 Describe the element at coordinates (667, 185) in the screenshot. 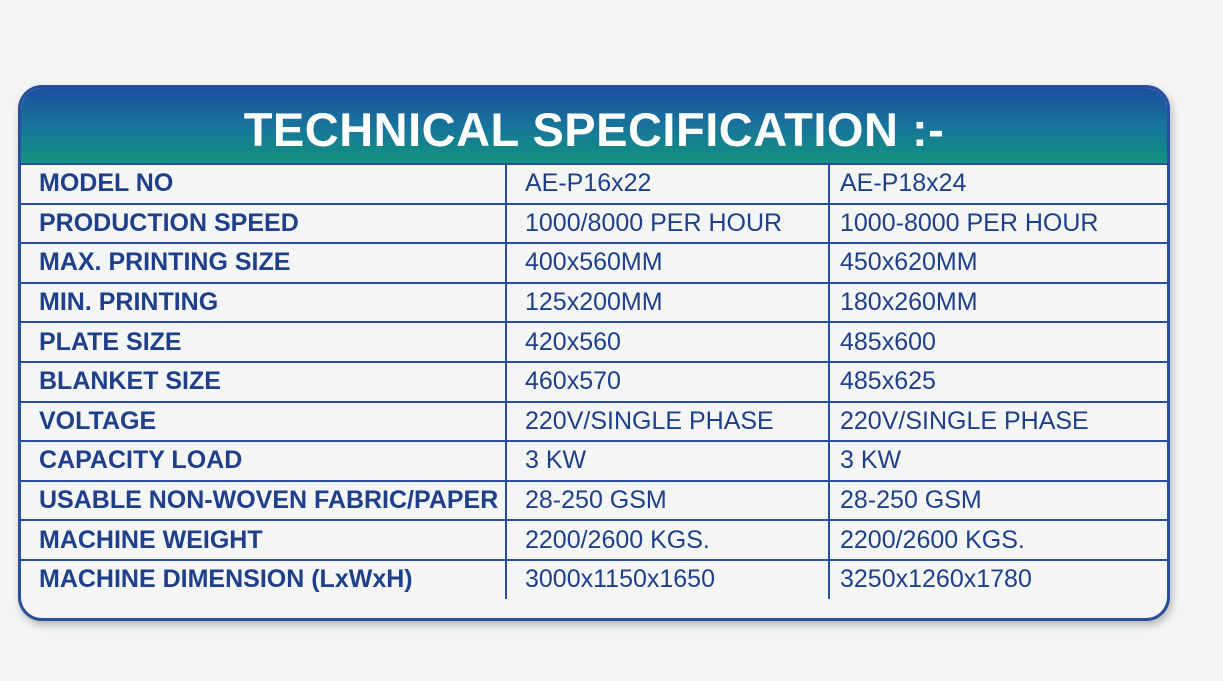

I see `spec-value: AE-P16x22` at that location.